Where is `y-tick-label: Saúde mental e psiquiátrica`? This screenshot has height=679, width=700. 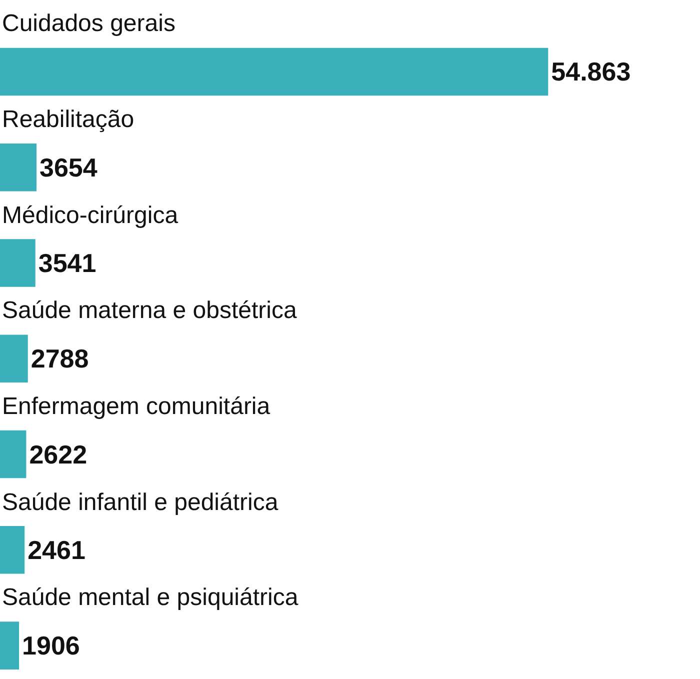 y-tick-label: Saúde mental e psiquiátrica is located at coordinates (150, 597).